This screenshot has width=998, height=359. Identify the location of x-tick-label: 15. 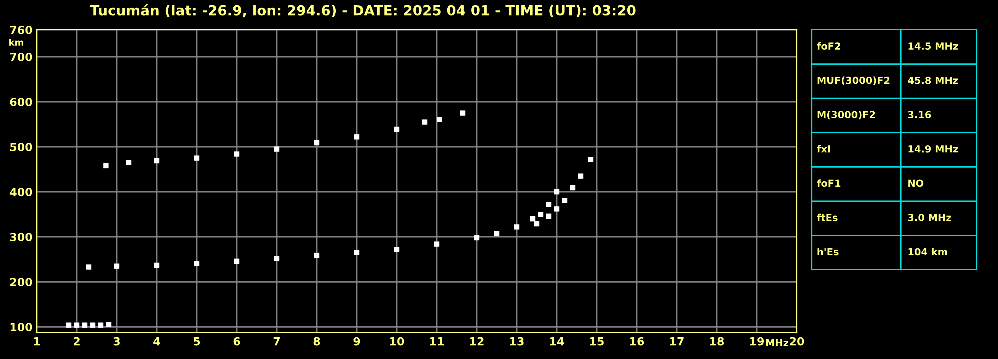
(597, 342).